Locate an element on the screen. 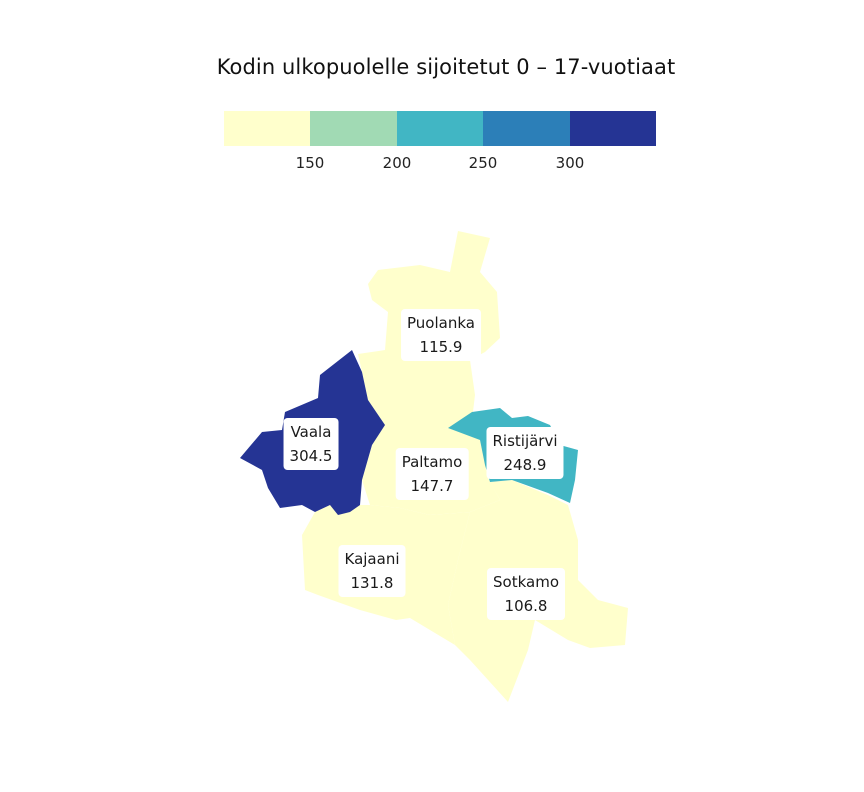 This screenshot has height=792, width=864. region-value: 106.8 is located at coordinates (526, 606).